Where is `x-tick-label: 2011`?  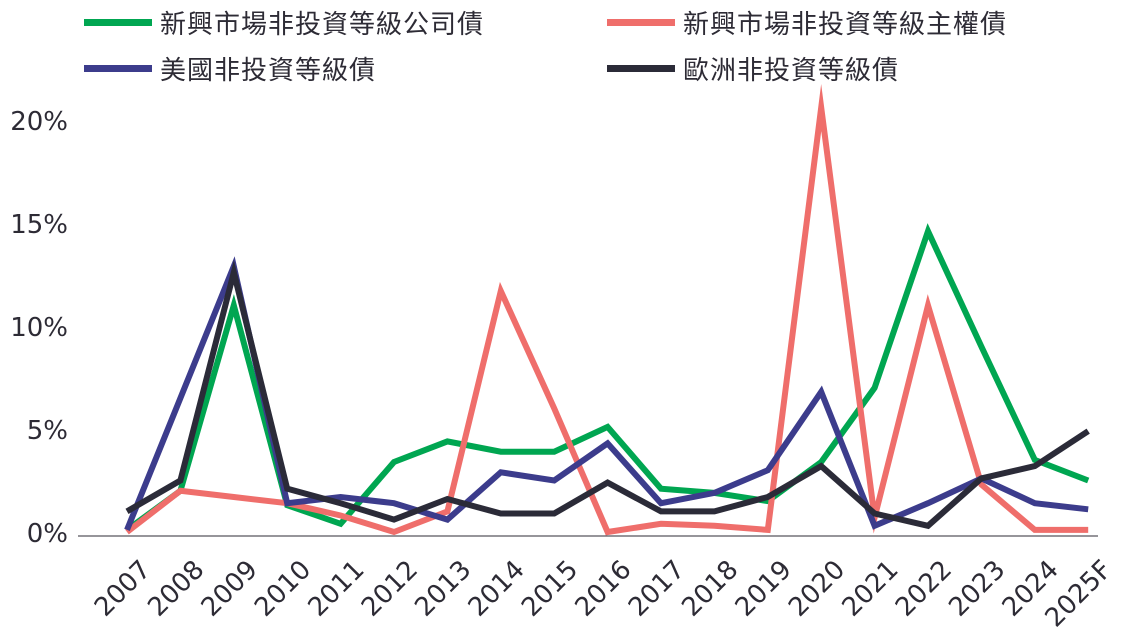 x-tick-label: 2011 is located at coordinates (337, 589).